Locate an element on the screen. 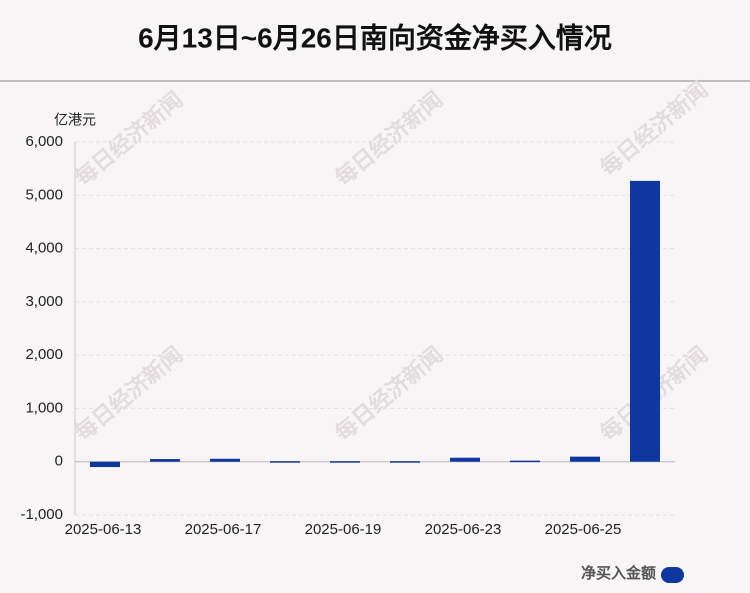  chart-title: 6月13日~6月26日南向资金净买入情况 is located at coordinates (375, 37).